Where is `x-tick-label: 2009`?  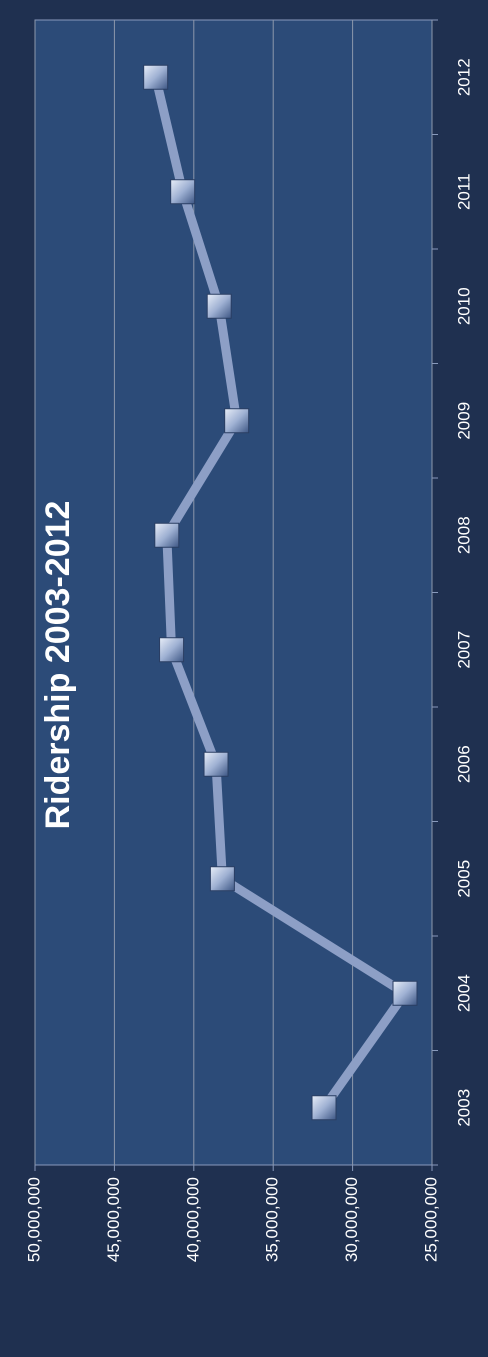 x-tick-label: 2009 is located at coordinates (463, 421).